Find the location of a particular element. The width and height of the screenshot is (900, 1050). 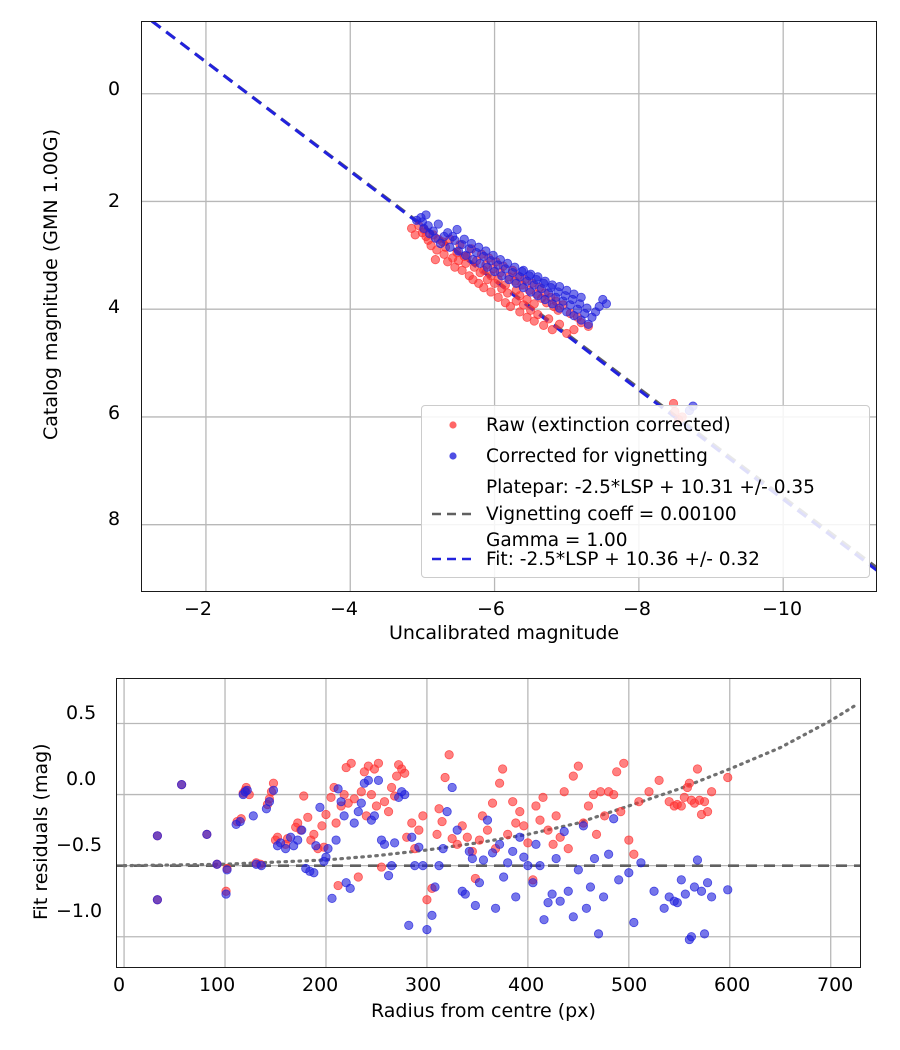

legend-entry-platepar-line3: Gamma = 1.00 is located at coordinates (556, 540).